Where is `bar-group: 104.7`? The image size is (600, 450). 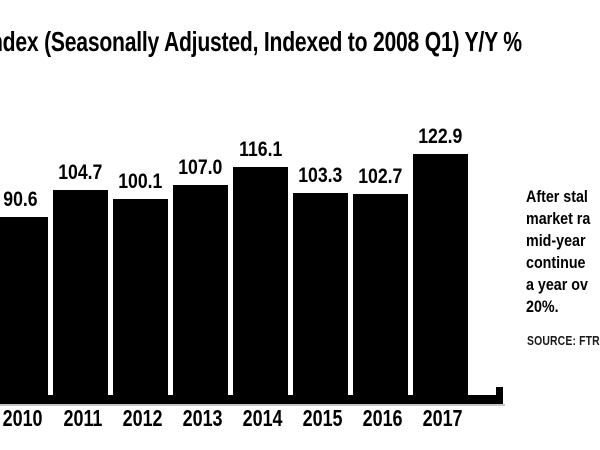
bar-group: 104.7 is located at coordinates (83, 278).